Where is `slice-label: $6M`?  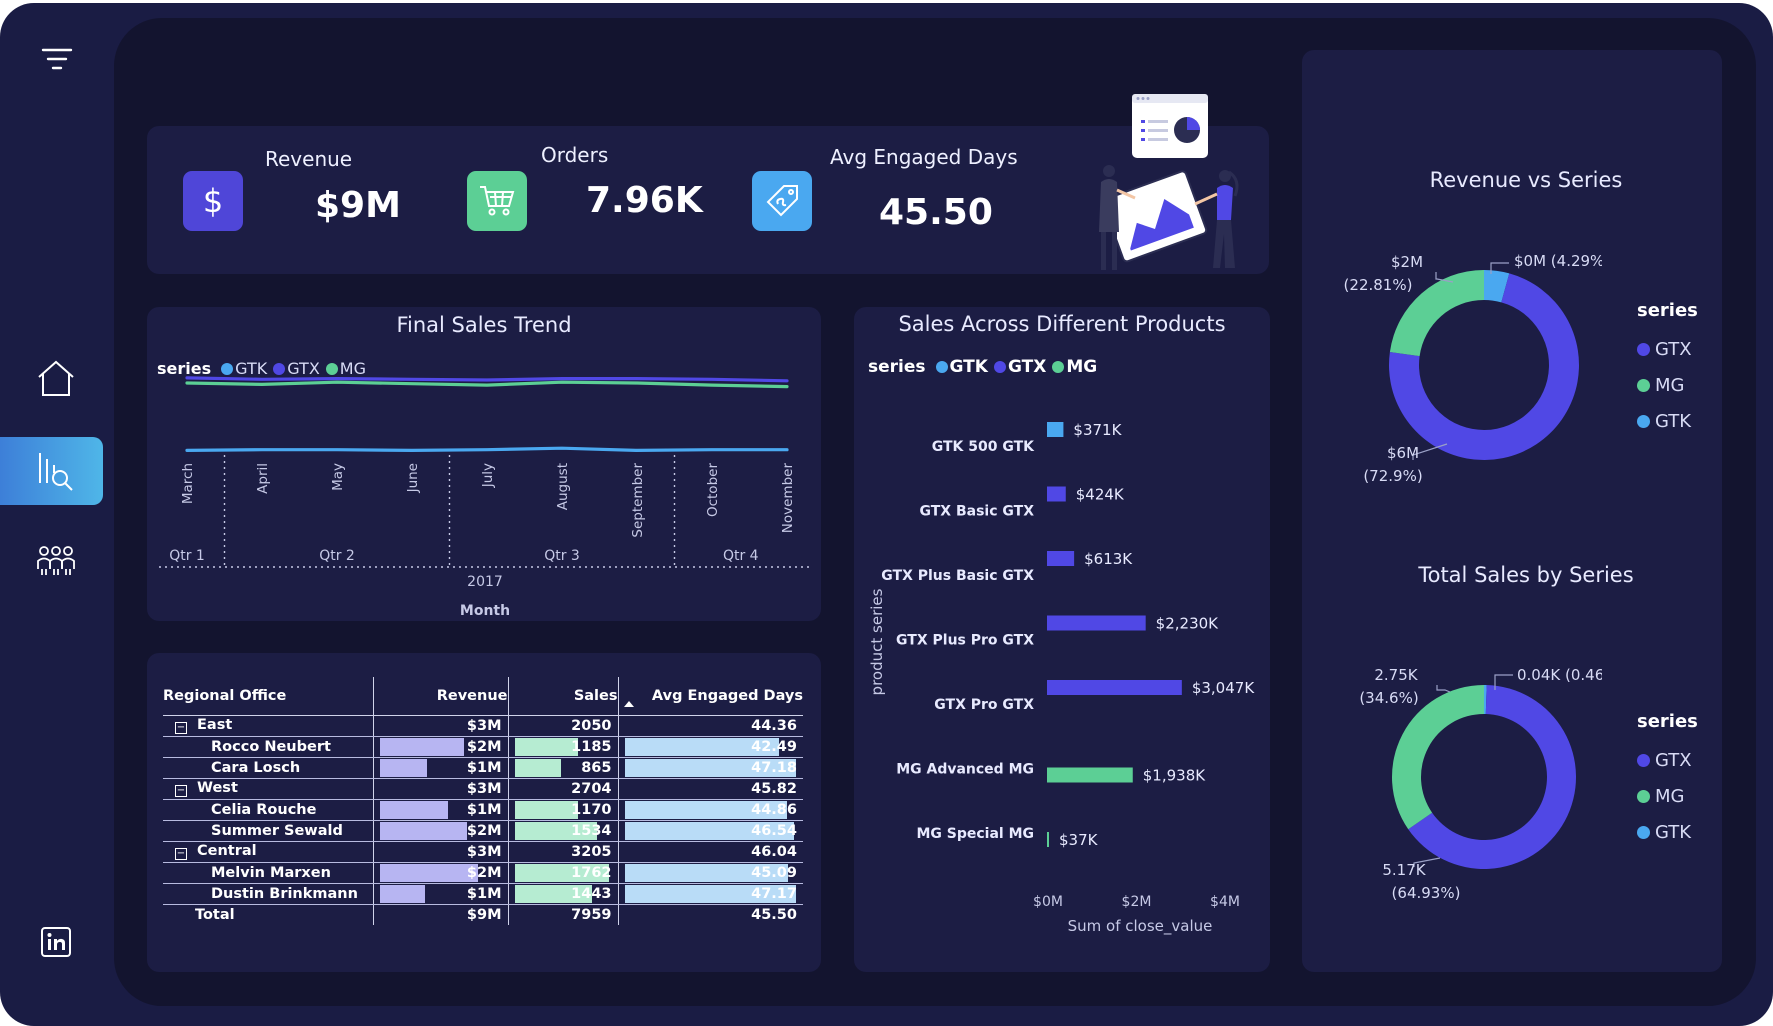 slice-label: $6M is located at coordinates (1403, 453).